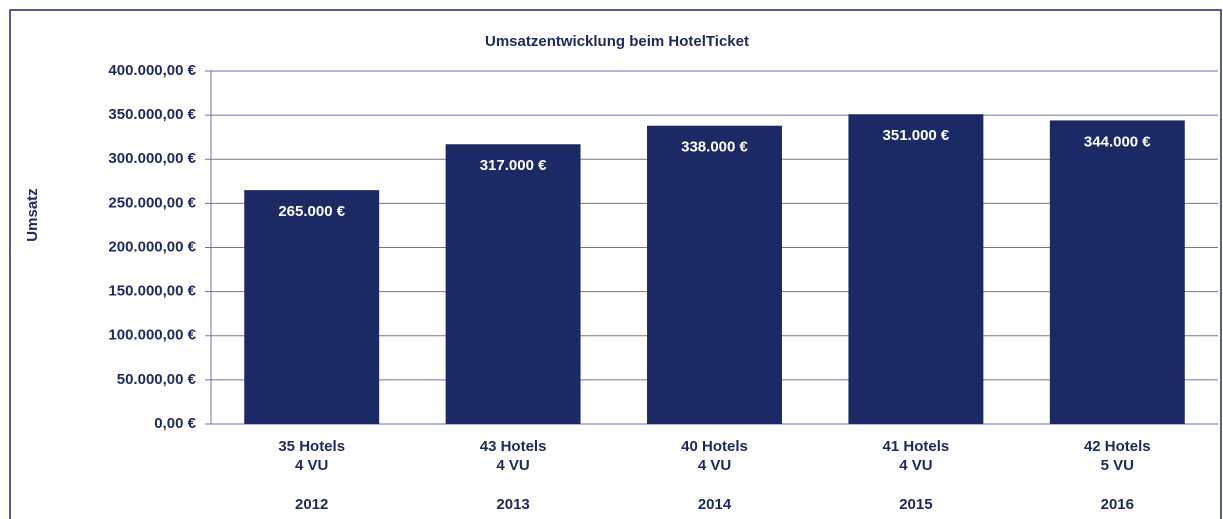  I want to click on x-tick-label: 2015, so click(915, 504).